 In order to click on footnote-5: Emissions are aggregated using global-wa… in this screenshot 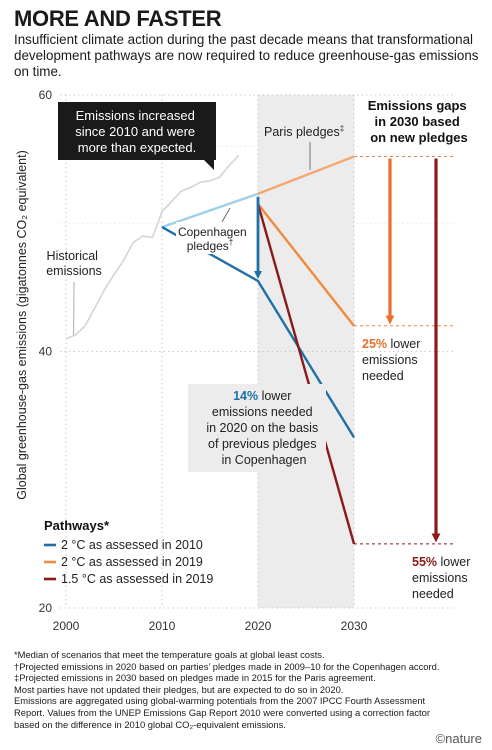, I will do `click(220, 701)`.